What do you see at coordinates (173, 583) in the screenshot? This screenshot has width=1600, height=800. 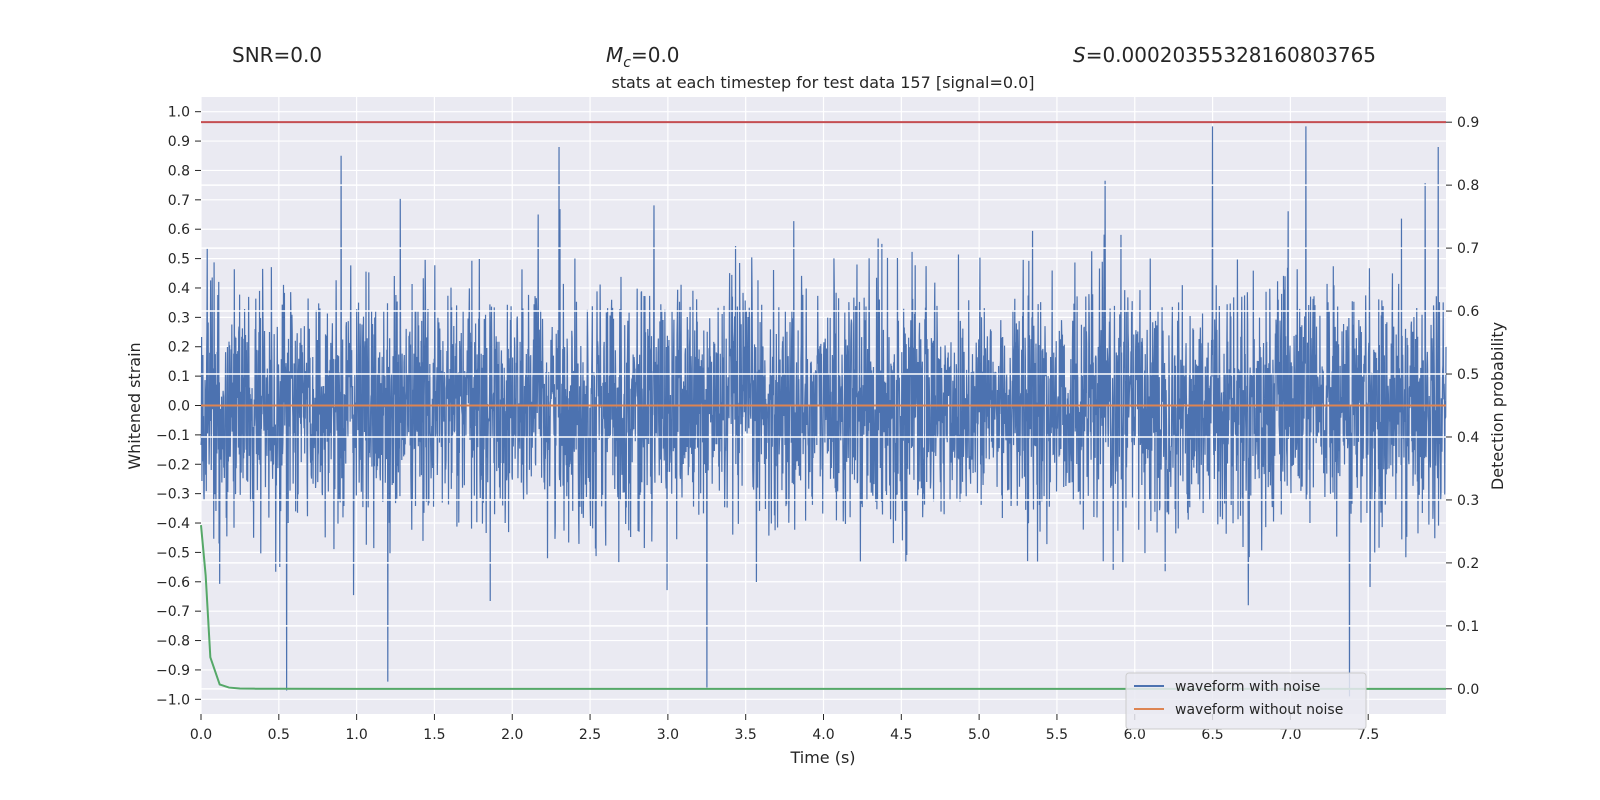 I see `y-tick-label: −0.6` at bounding box center [173, 583].